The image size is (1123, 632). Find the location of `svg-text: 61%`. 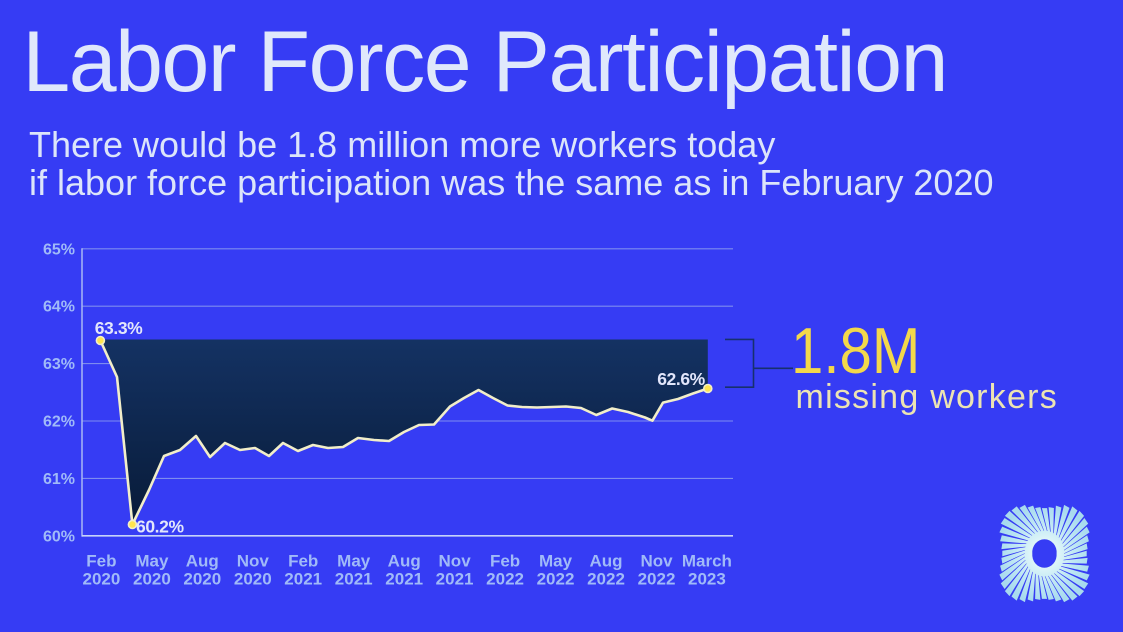

svg-text: 61% is located at coordinates (59, 479).